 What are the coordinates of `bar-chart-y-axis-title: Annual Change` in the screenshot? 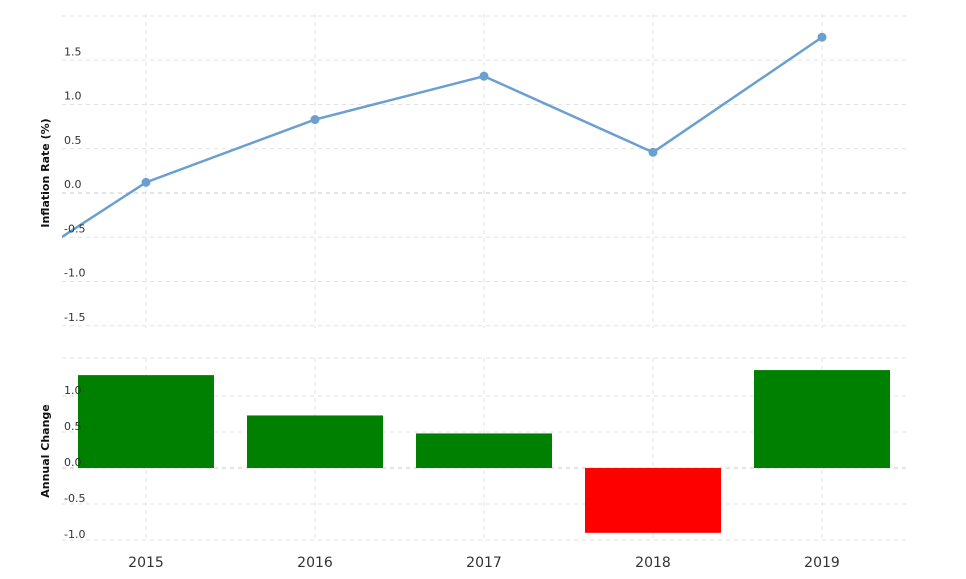 It's located at (45, 451).